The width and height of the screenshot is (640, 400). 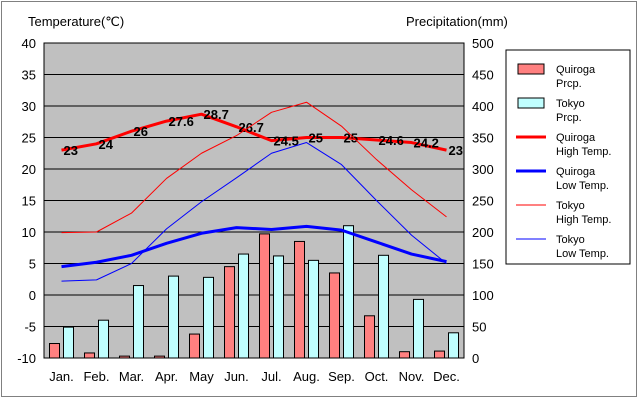 What do you see at coordinates (286, 141) in the screenshot?
I see `data-label: 24.5` at bounding box center [286, 141].